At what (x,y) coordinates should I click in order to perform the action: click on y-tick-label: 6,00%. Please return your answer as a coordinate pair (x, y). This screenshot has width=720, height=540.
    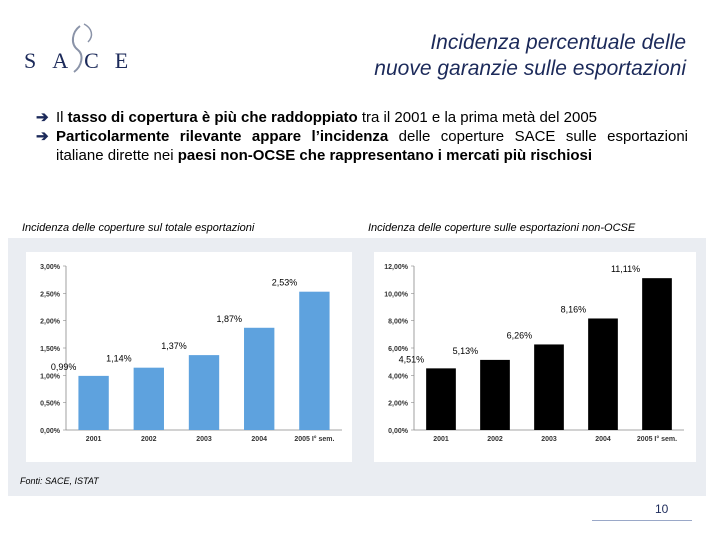
    Looking at the image, I should click on (398, 349).